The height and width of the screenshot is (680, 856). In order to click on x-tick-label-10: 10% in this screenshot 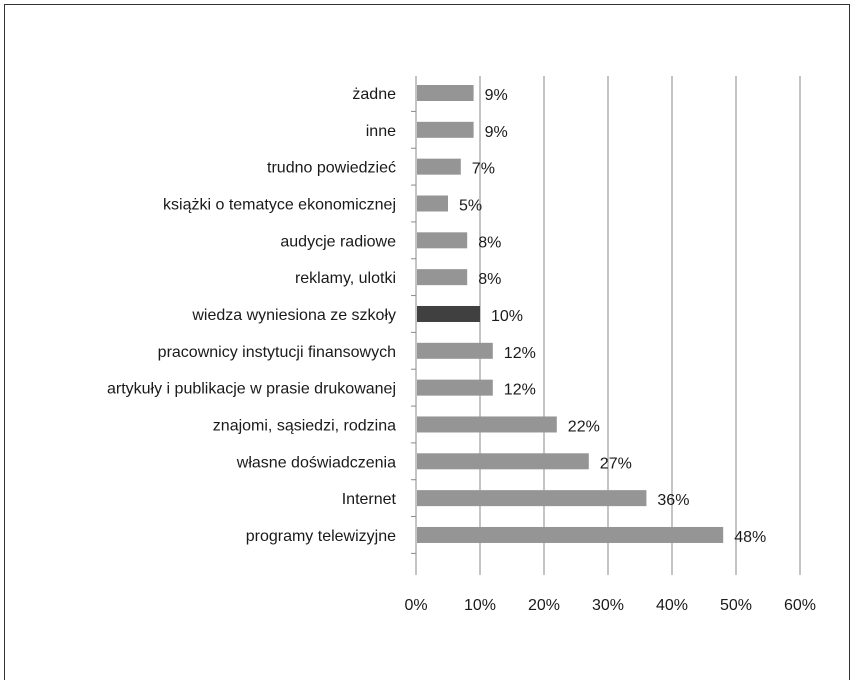, I will do `click(480, 605)`.